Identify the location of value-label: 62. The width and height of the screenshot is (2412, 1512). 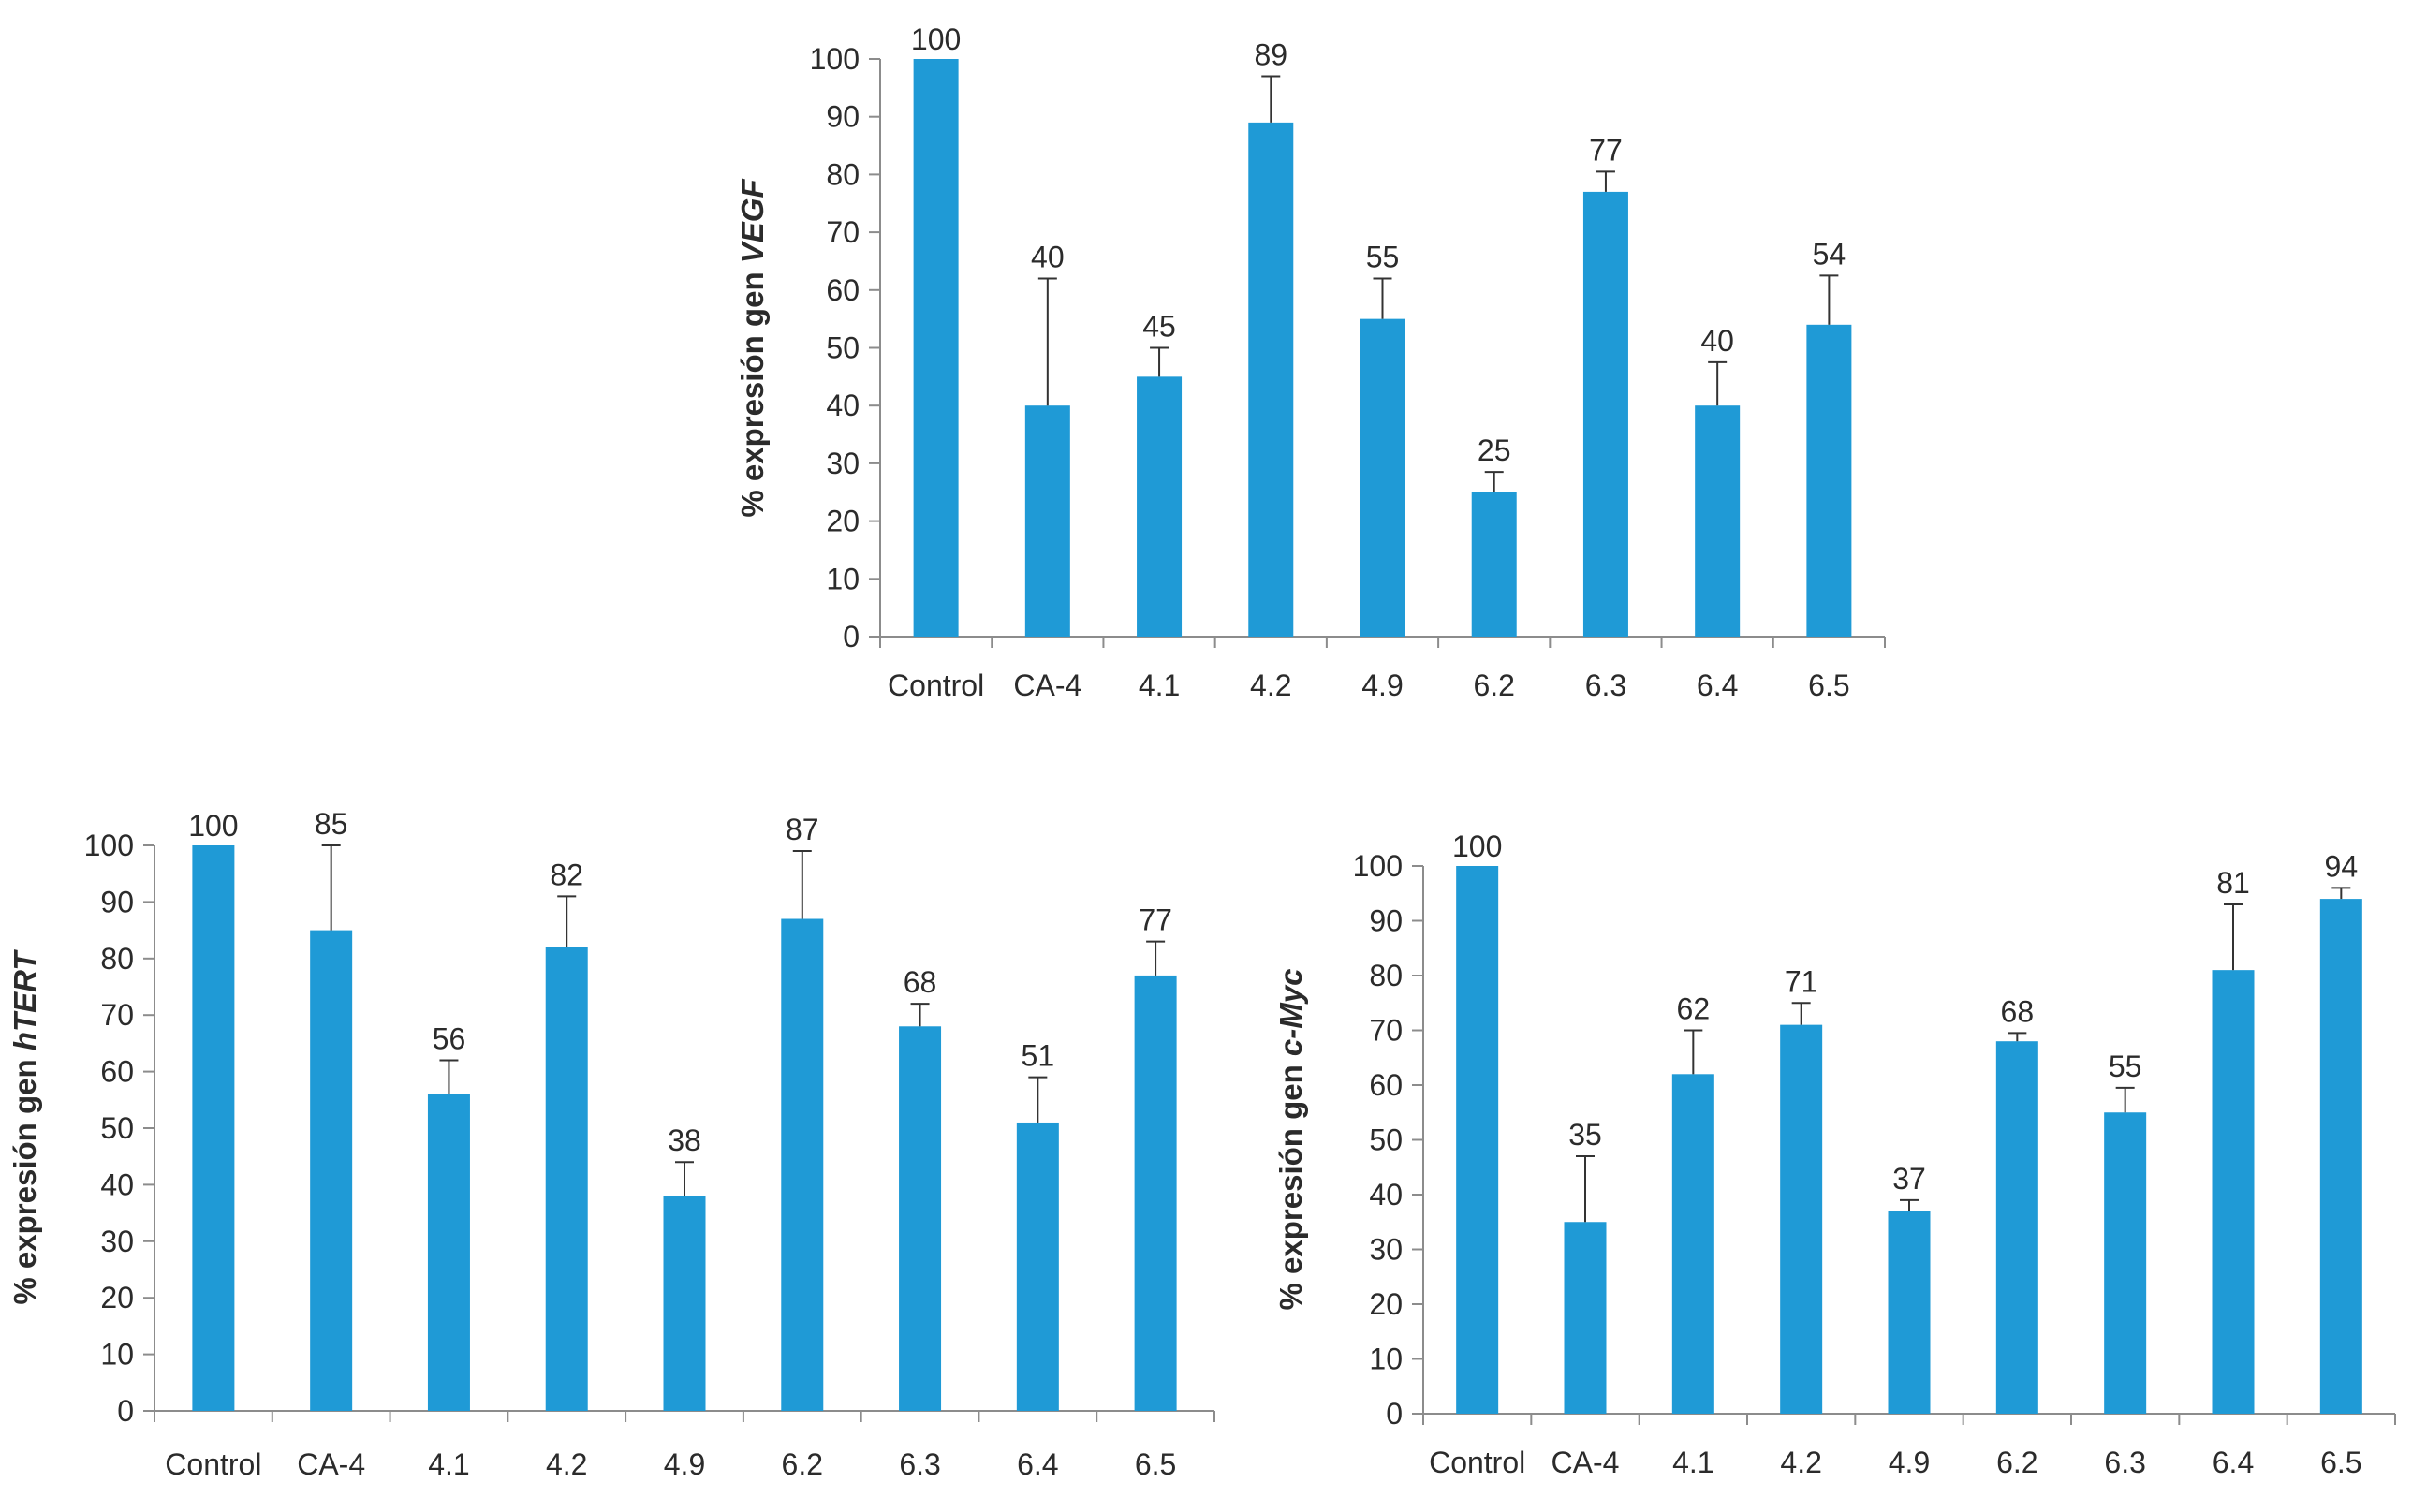
(1694, 1009).